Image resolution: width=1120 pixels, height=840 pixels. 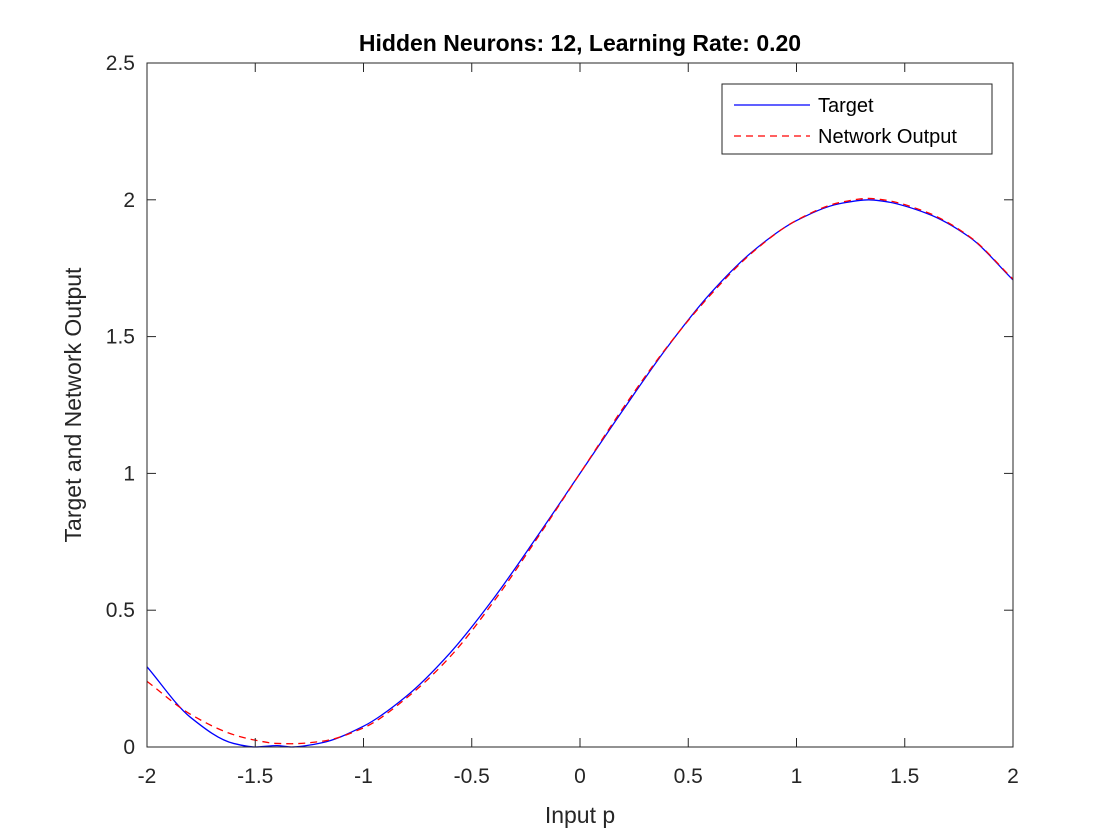 What do you see at coordinates (129, 473) in the screenshot?
I see `y-tick-label: 1` at bounding box center [129, 473].